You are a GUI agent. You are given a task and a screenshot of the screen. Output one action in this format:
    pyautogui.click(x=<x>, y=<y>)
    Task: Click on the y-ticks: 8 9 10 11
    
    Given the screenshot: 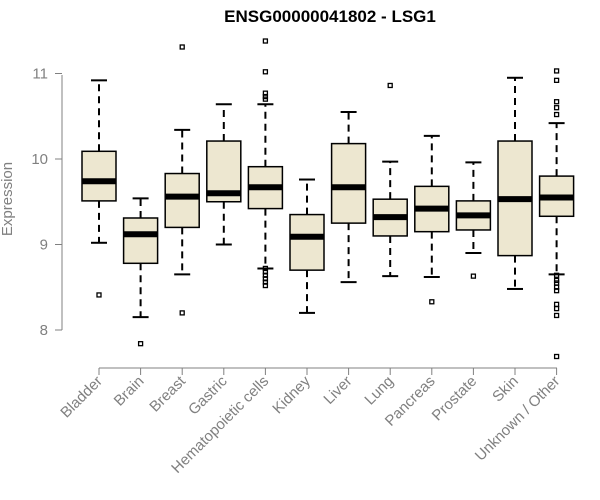 What is the action you would take?
    pyautogui.click(x=46, y=202)
    